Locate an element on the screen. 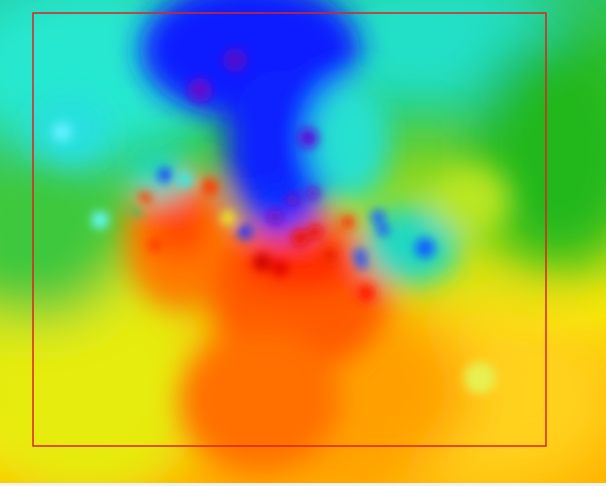 This screenshot has width=606, height=486. yellow-patch-right is located at coordinates (470, 200).